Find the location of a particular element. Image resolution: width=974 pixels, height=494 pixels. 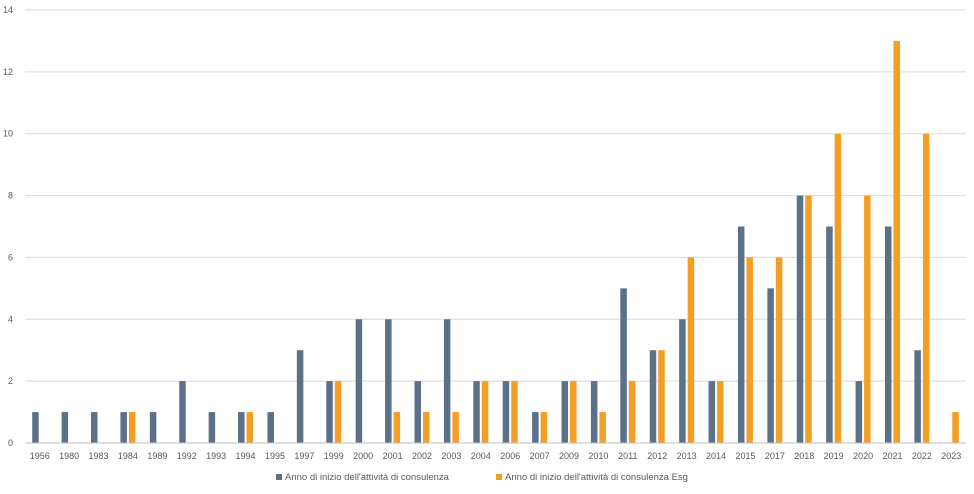

x-tick-label: 1984 is located at coordinates (128, 456).